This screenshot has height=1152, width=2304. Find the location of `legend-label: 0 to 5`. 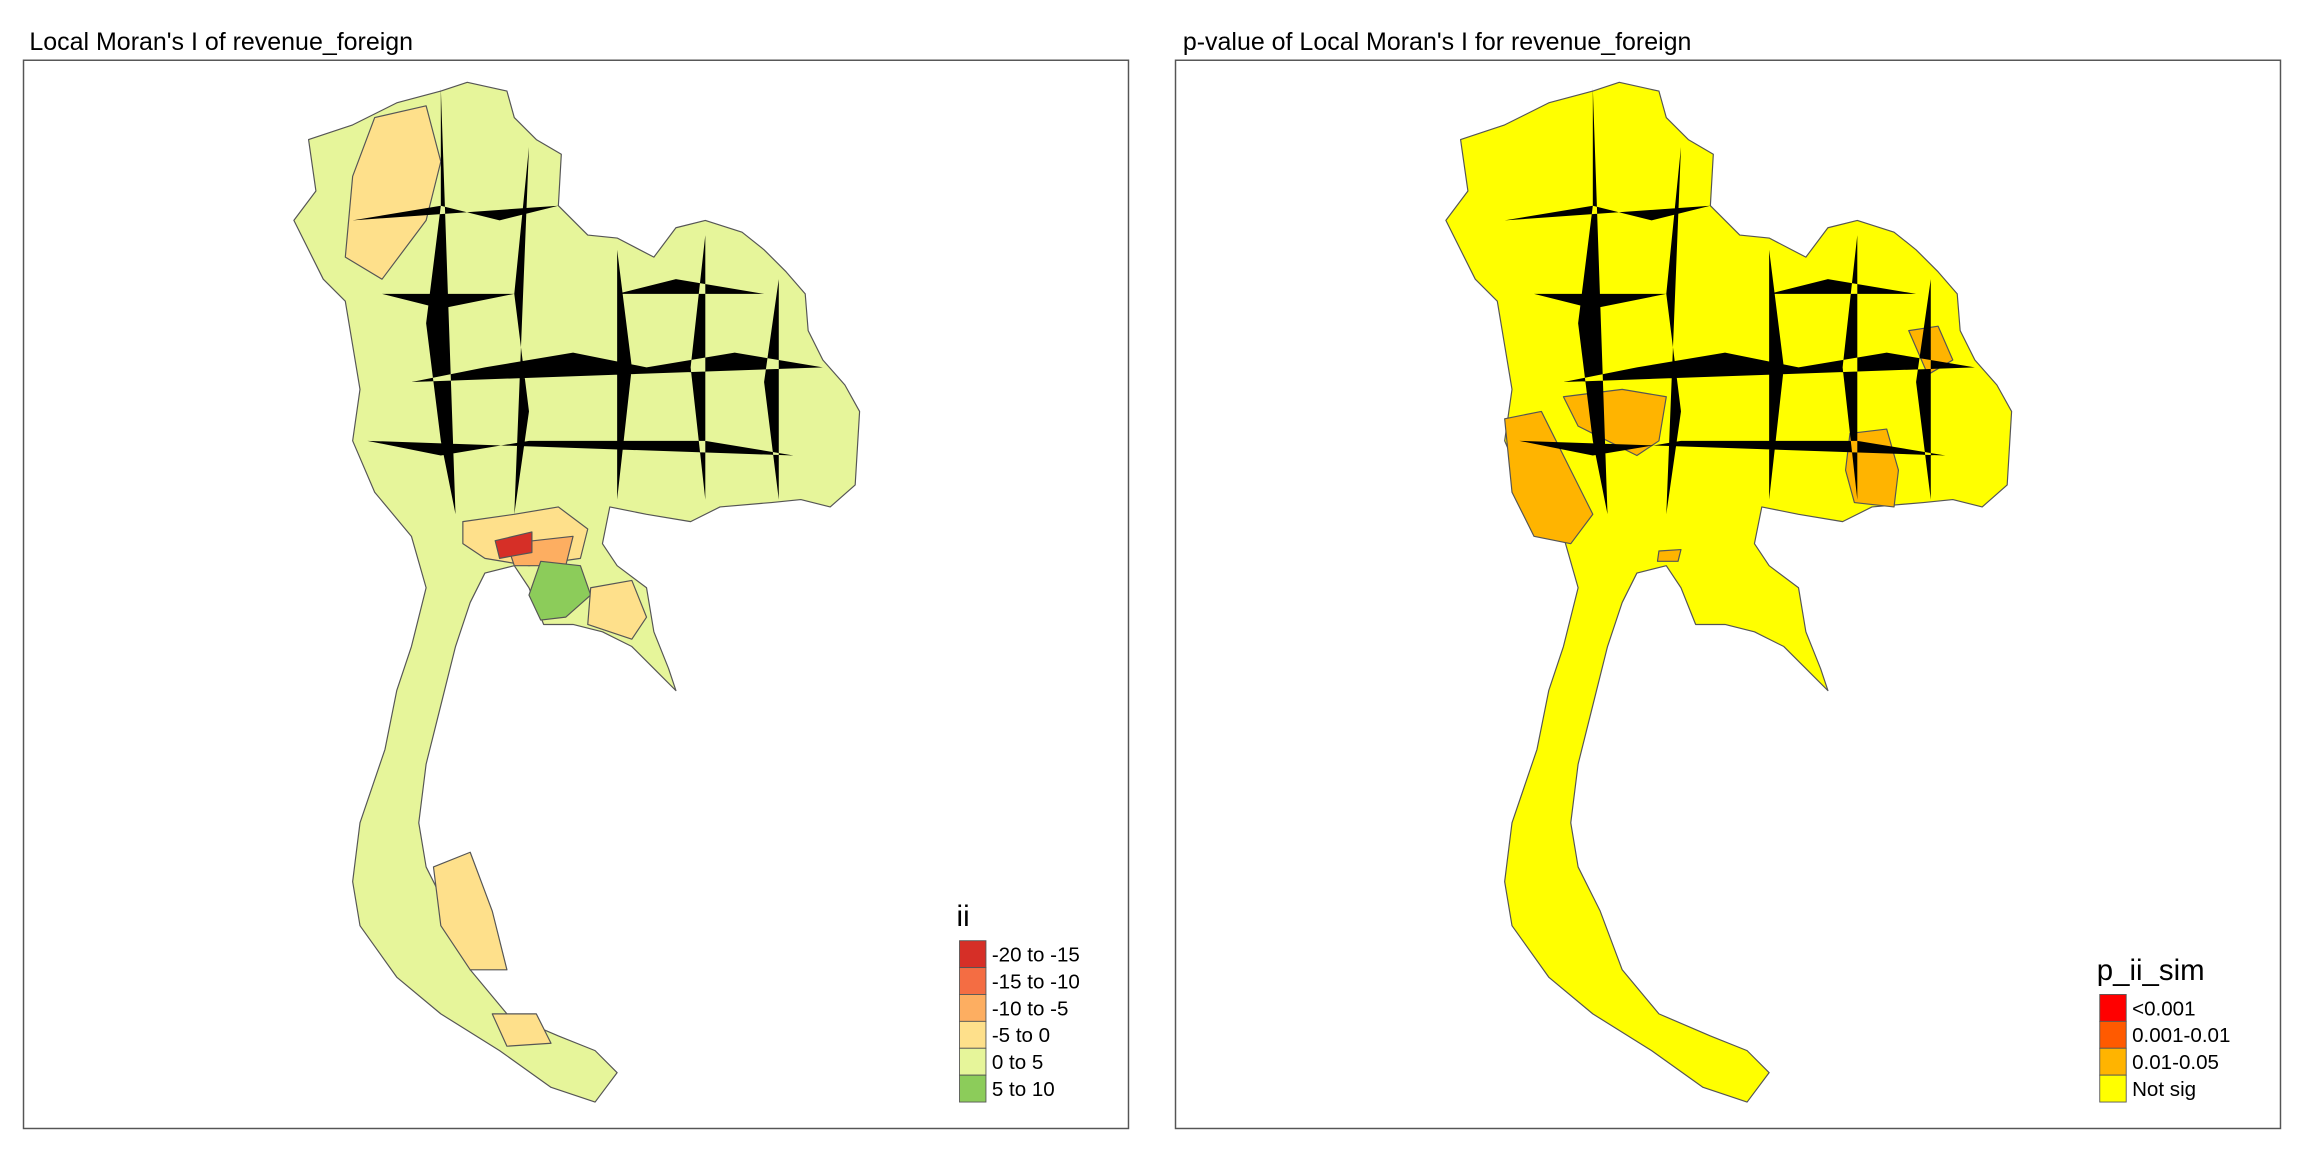

legend-label: 0 to 5 is located at coordinates (1017, 1062).